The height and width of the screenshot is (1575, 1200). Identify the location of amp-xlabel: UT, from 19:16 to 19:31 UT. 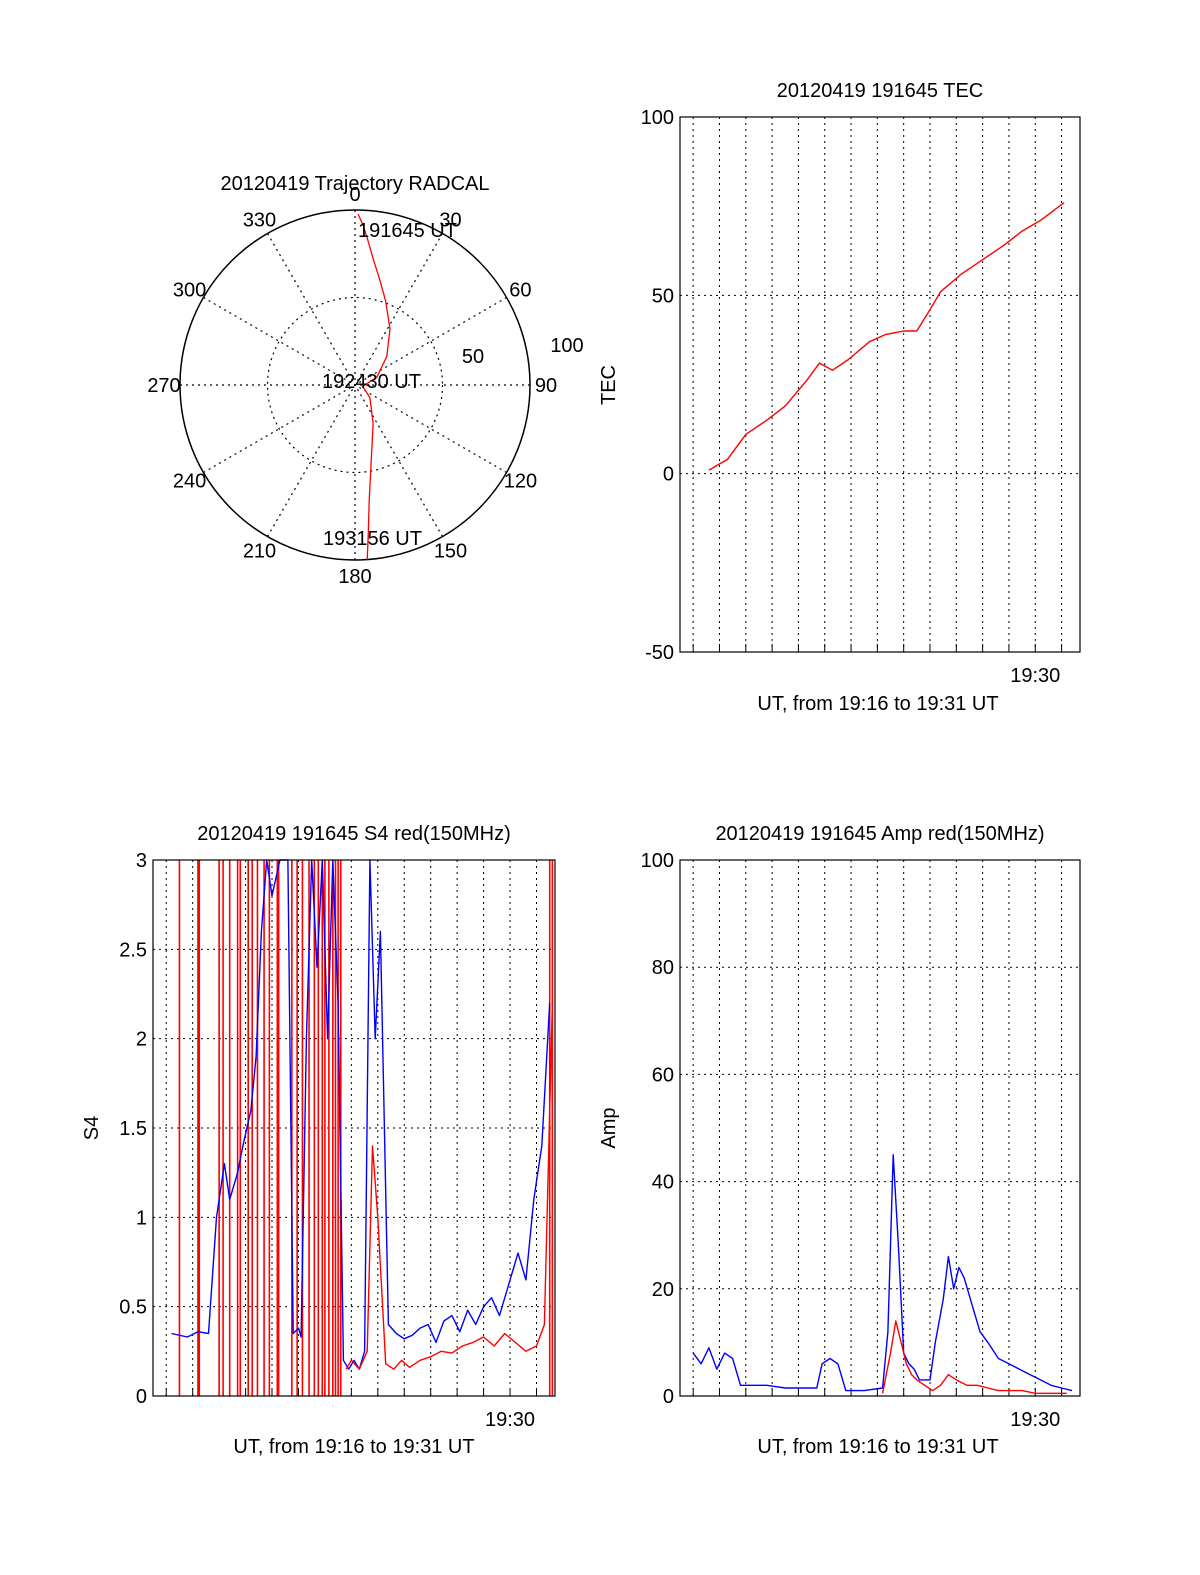
(877, 1447).